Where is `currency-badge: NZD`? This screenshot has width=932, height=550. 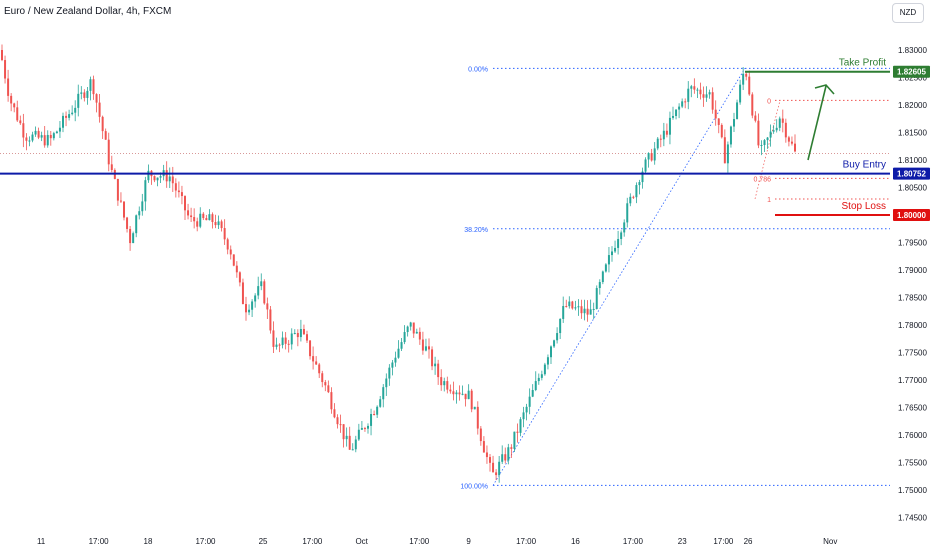
currency-badge: NZD is located at coordinates (908, 13).